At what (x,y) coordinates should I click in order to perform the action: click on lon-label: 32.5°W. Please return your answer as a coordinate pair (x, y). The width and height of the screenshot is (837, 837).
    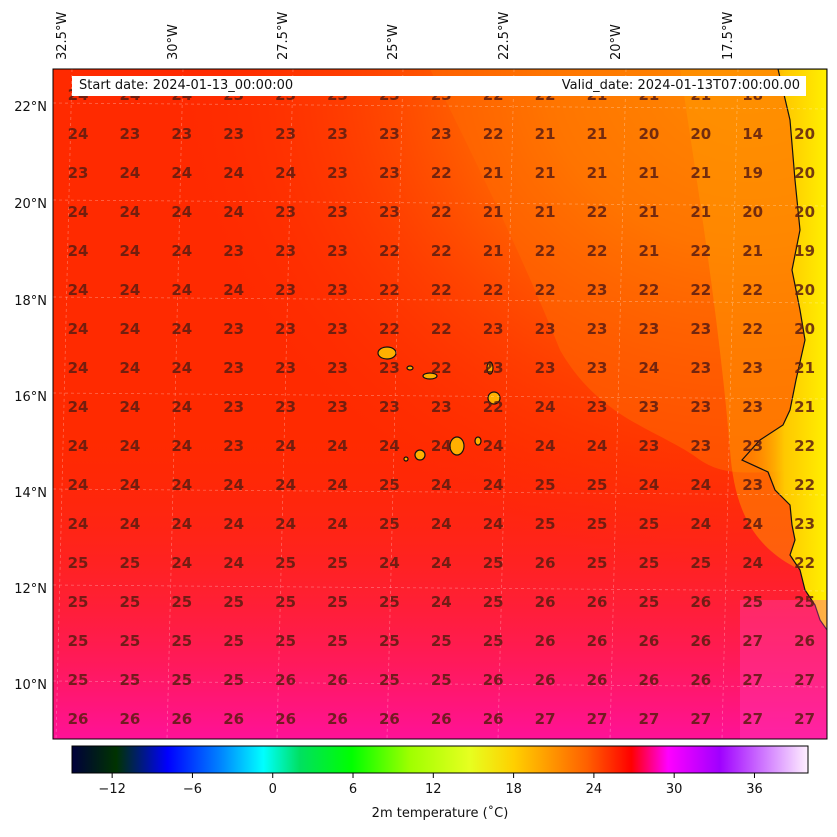
    Looking at the image, I should click on (62, 36).